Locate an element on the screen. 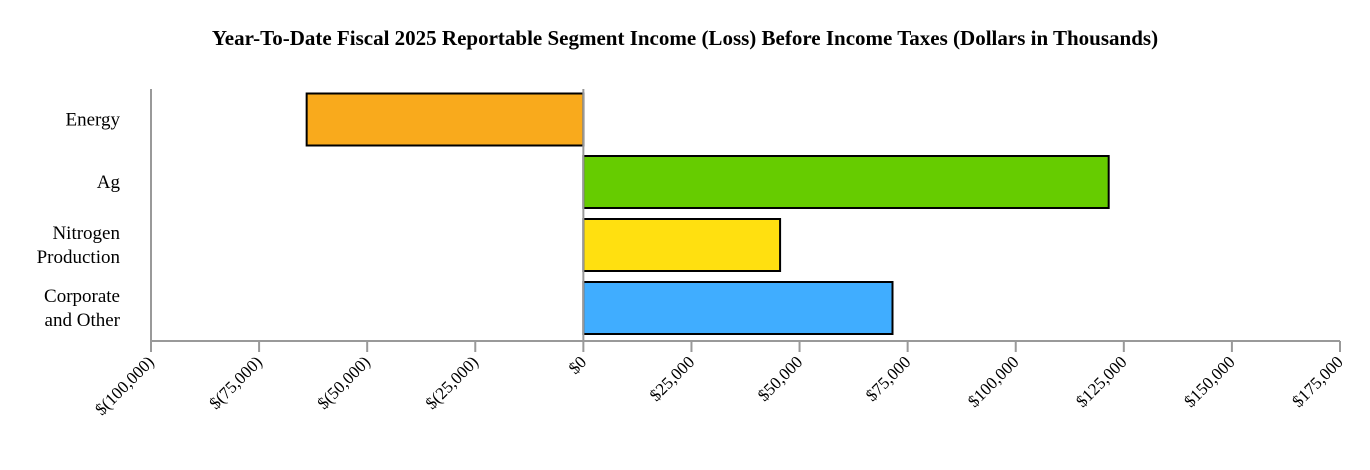  bar-corporate-and-other is located at coordinates (738, 308).